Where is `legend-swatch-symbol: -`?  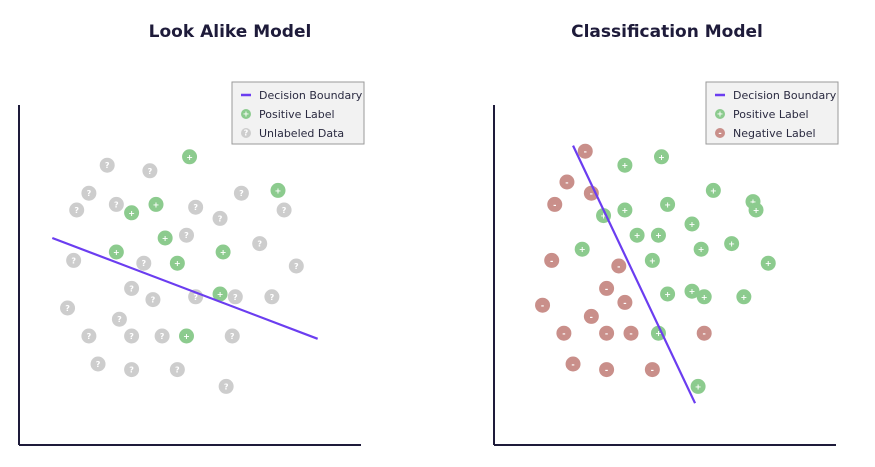
legend-swatch-symbol: - is located at coordinates (719, 133).